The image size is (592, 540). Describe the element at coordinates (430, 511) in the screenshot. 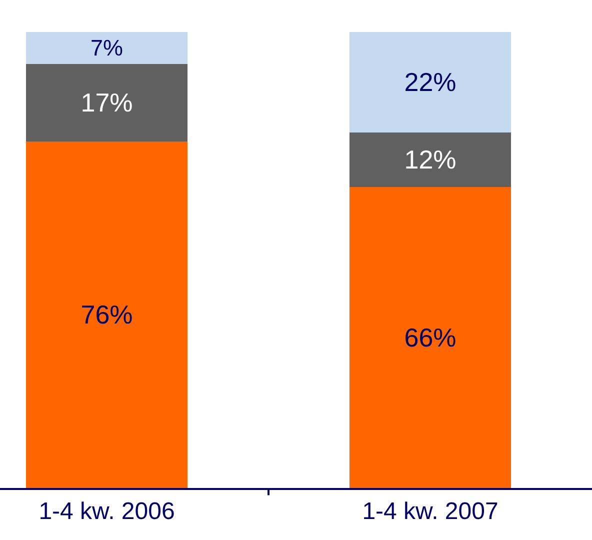

I see `x-tick-label: 1-4 kw. 2007` at that location.